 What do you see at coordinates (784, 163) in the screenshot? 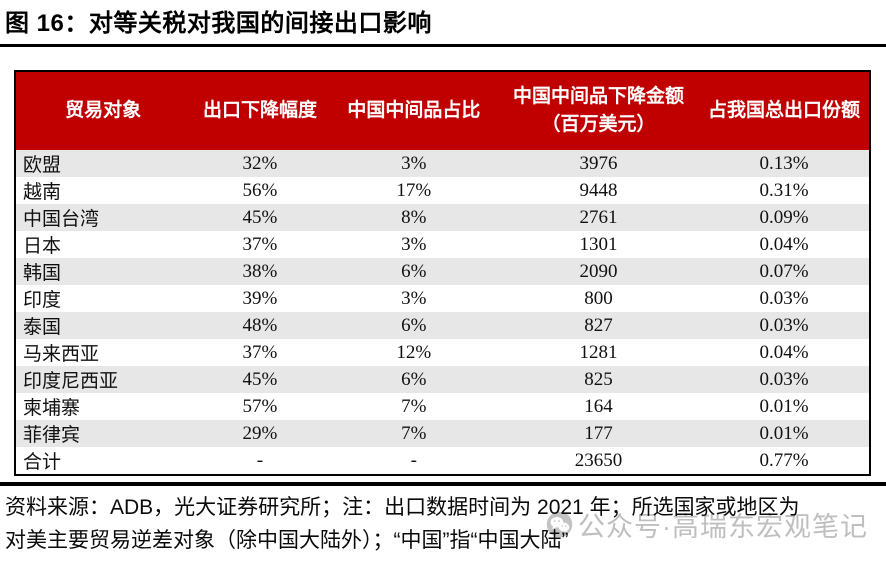
I see `table-cell: 0.13%` at bounding box center [784, 163].